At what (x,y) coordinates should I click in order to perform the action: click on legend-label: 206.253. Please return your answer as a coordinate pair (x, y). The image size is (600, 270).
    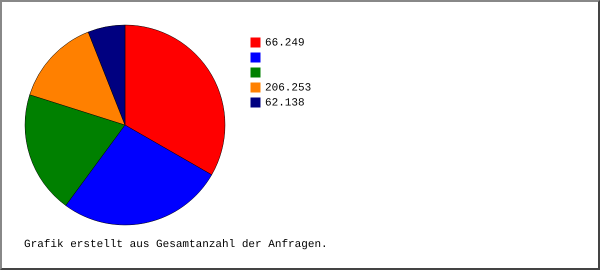
    Looking at the image, I should click on (288, 88).